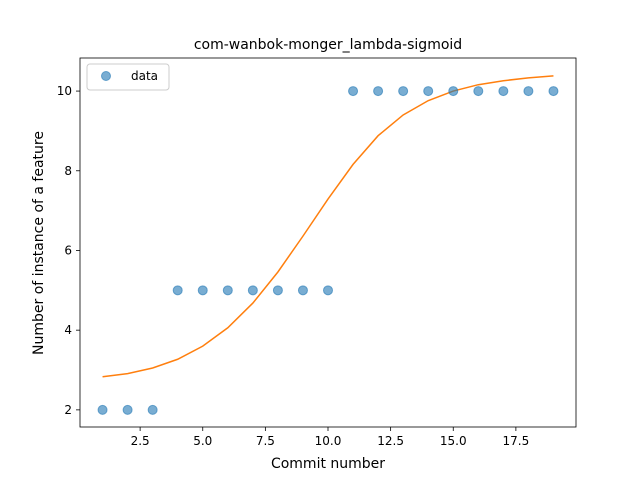  I want to click on y-tick-label: 6, so click(68, 250).